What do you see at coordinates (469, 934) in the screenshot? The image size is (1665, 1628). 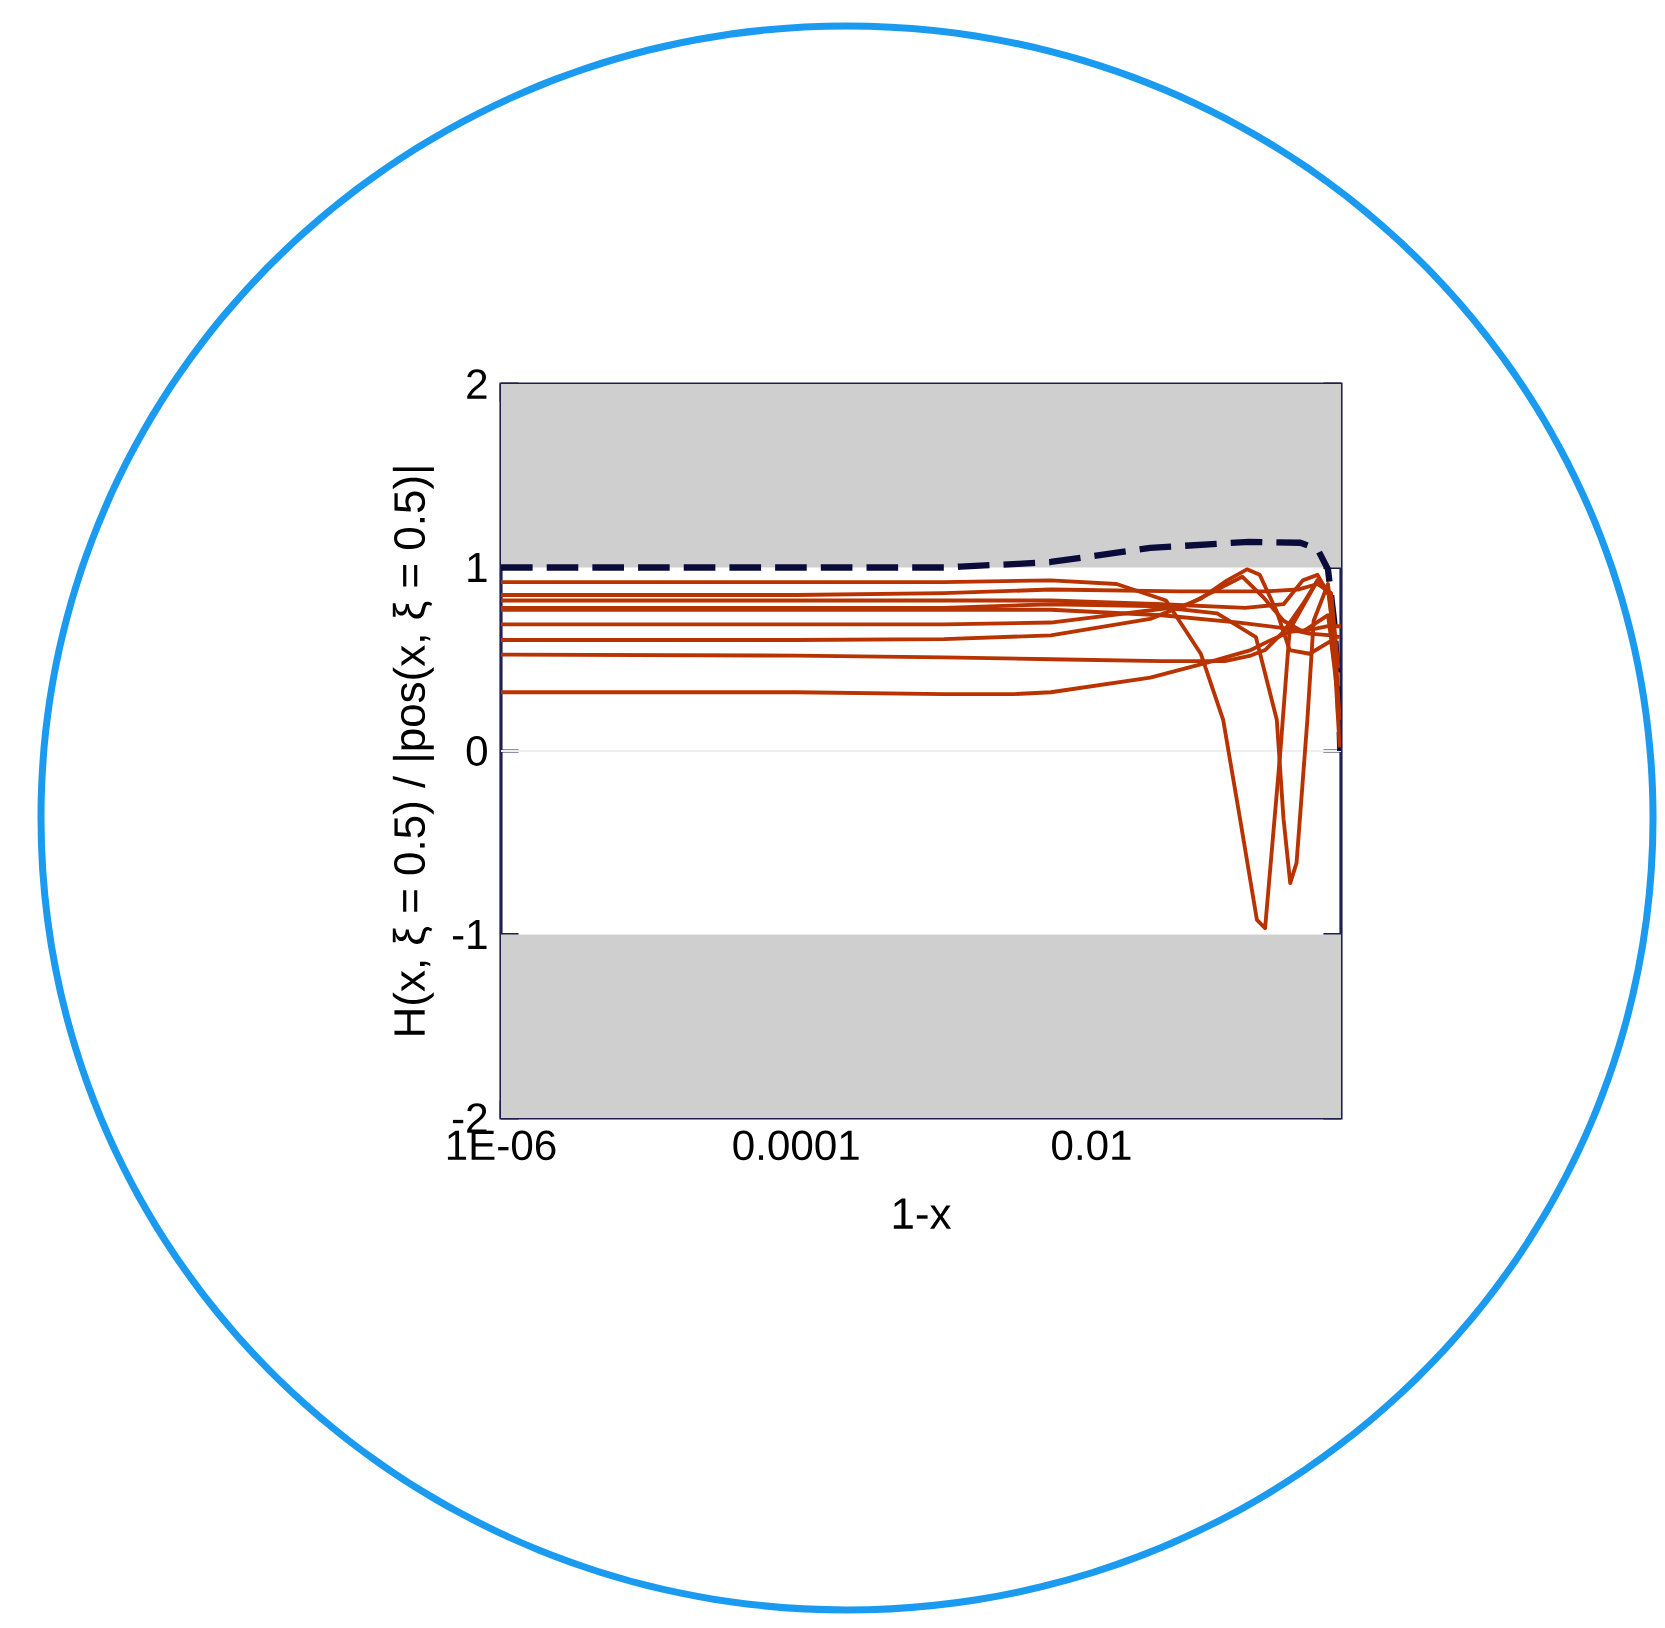 I see `y-tick-label: -1` at bounding box center [469, 934].